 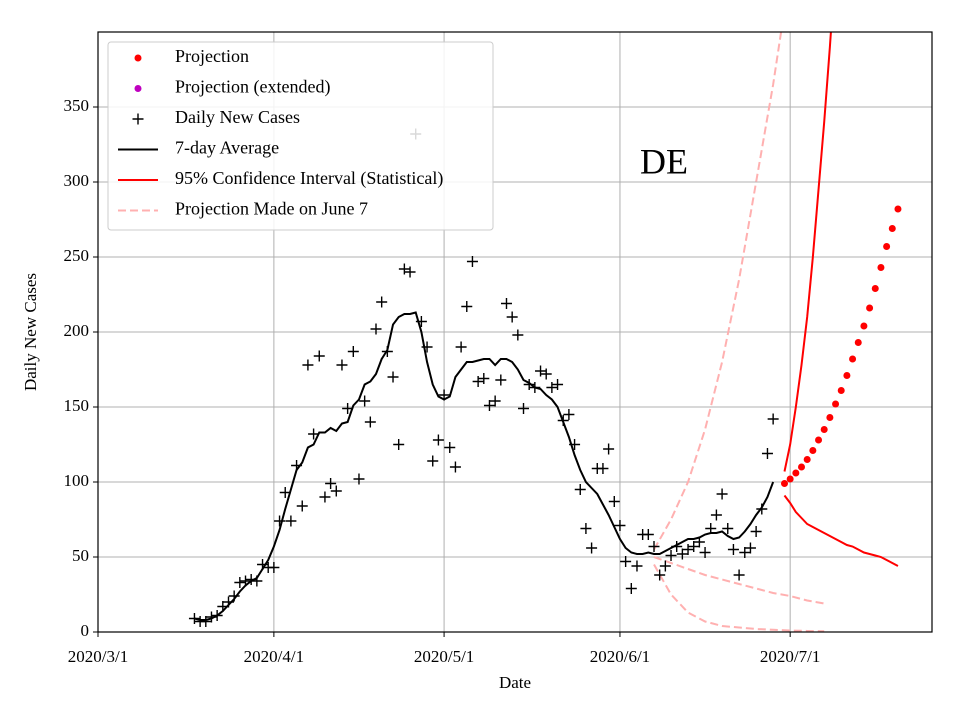 I want to click on x-tick-label: 2020/7/1, so click(x=790, y=656).